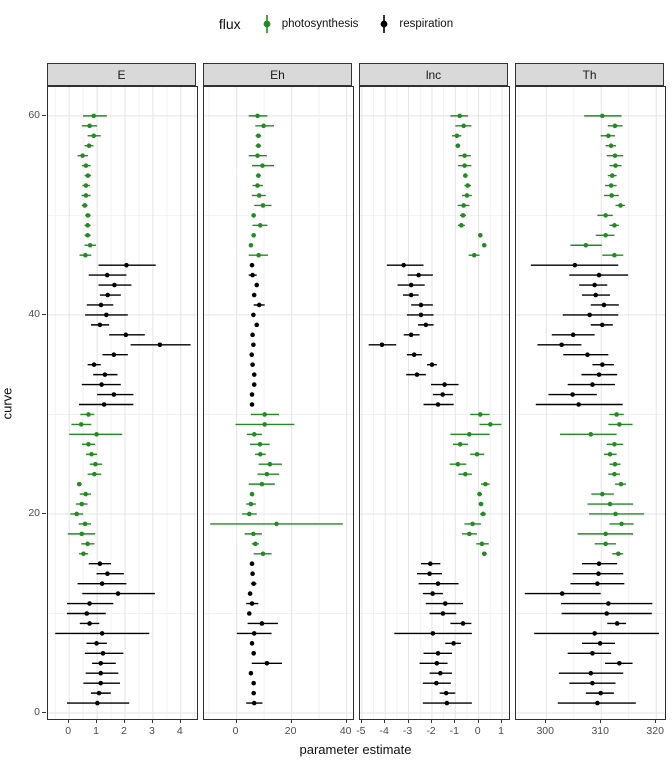  I want to click on facet-strip-label: E, so click(121, 74).